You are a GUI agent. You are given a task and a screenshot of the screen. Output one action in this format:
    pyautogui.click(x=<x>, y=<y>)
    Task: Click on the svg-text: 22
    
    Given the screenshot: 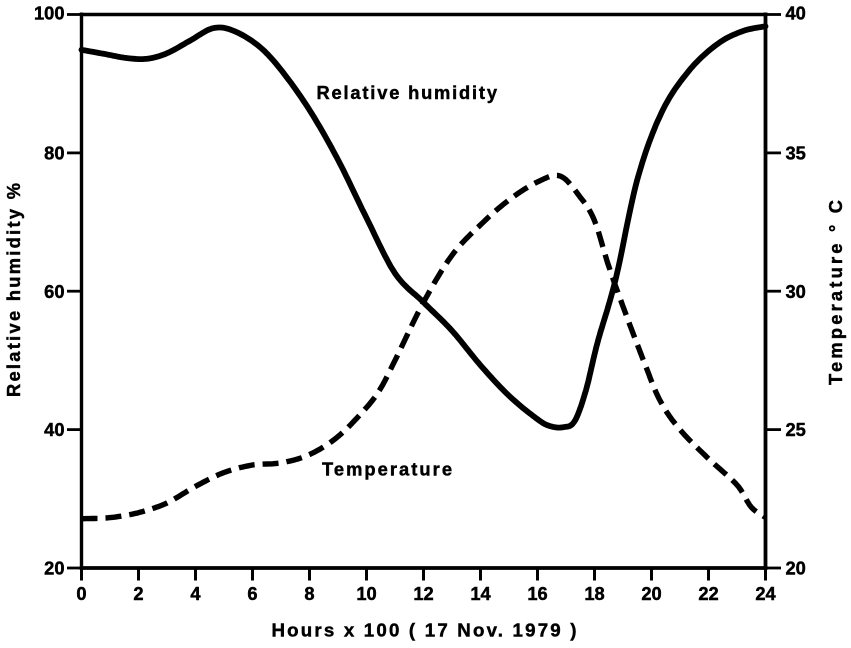 What is the action you would take?
    pyautogui.click(x=708, y=593)
    